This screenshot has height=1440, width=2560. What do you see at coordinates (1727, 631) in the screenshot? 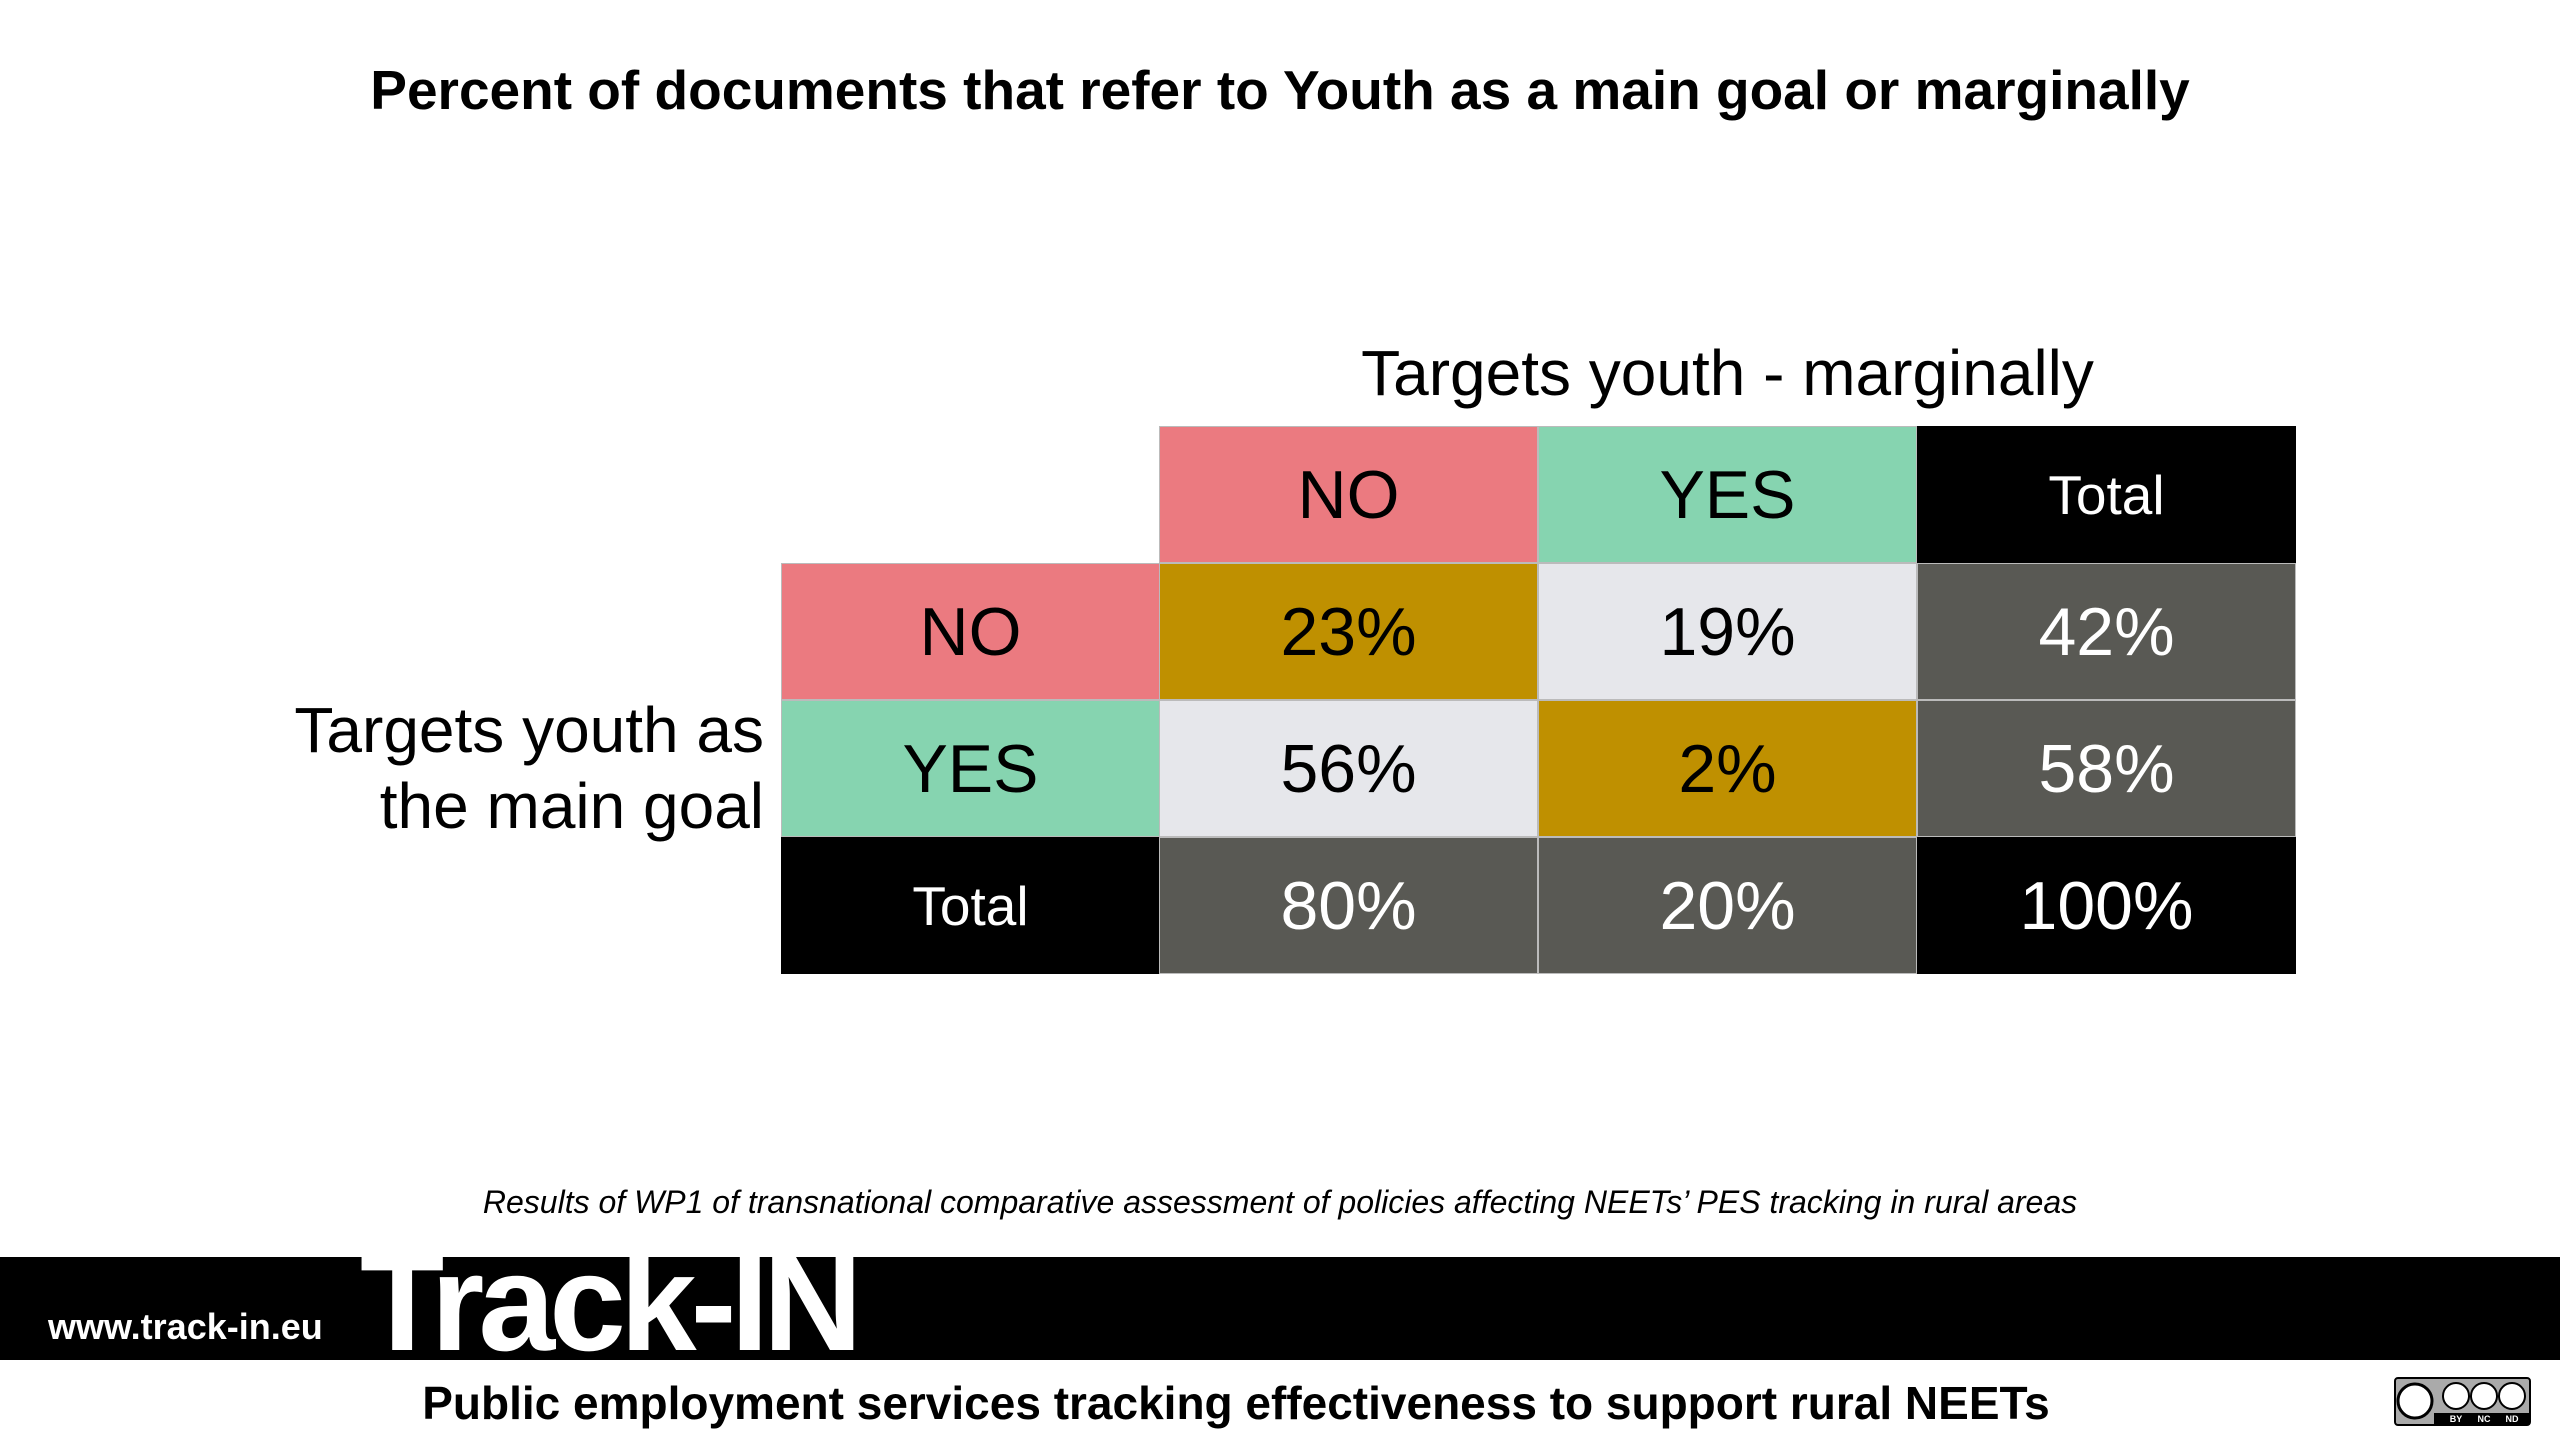
I see `cell: 19%` at bounding box center [1727, 631].